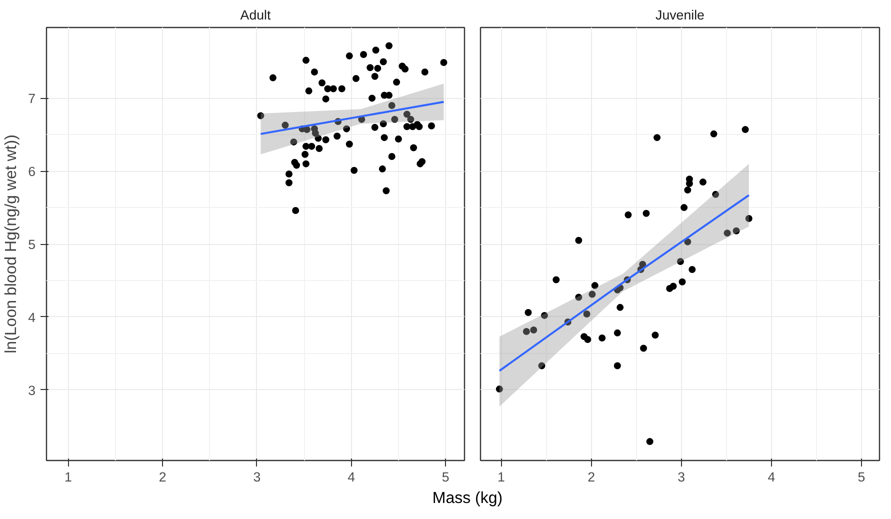 Image resolution: width=891 pixels, height=519 pixels. What do you see at coordinates (32, 98) in the screenshot?
I see `y-tick-label: 7` at bounding box center [32, 98].